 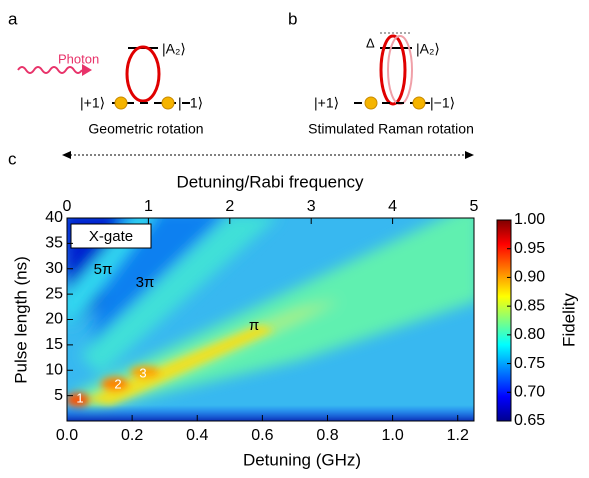 What do you see at coordinates (529, 248) in the screenshot?
I see `colorbar-tick-label: 0.95` at bounding box center [529, 248].